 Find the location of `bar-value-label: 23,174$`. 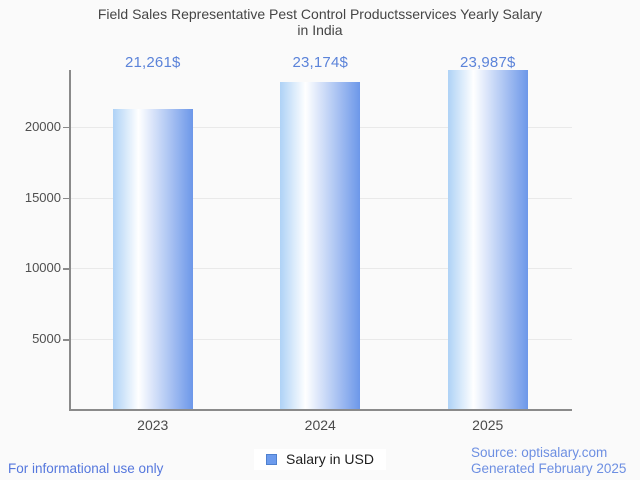

bar-value-label: 23,174$ is located at coordinates (320, 62).